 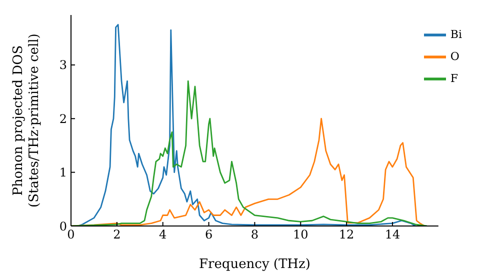 I want to click on y-tick-label: 2, so click(x=63, y=119).